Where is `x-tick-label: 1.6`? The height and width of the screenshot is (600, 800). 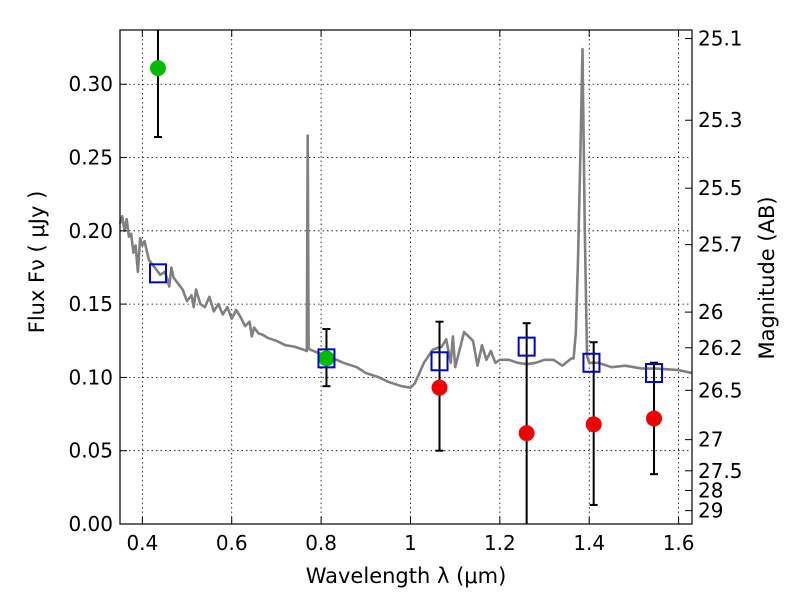 x-tick-label: 1.6 is located at coordinates (679, 543).